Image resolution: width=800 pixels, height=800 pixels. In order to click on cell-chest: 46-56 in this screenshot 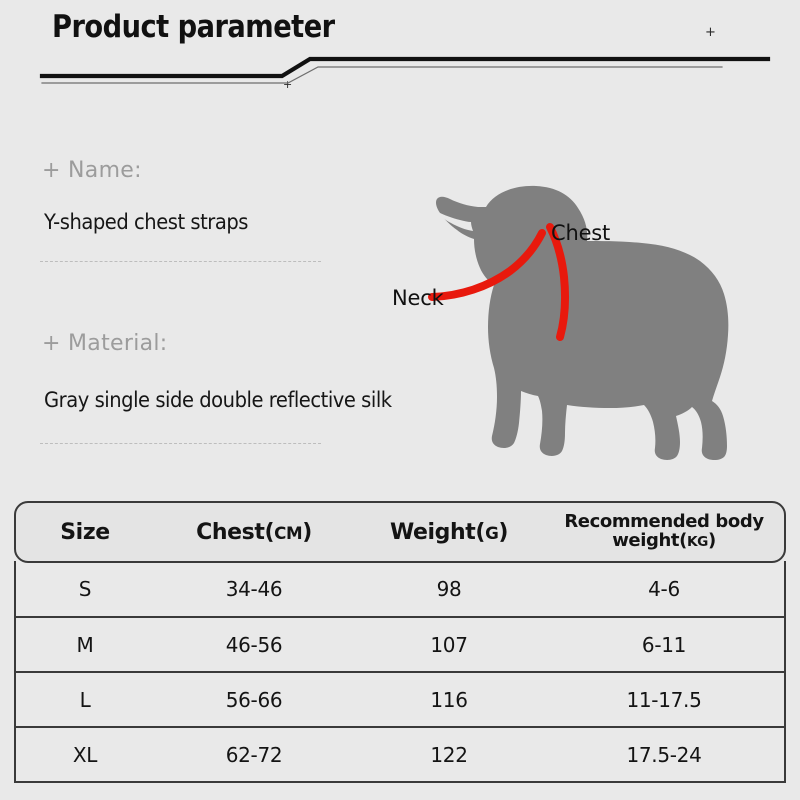, I will do `click(254, 644)`.